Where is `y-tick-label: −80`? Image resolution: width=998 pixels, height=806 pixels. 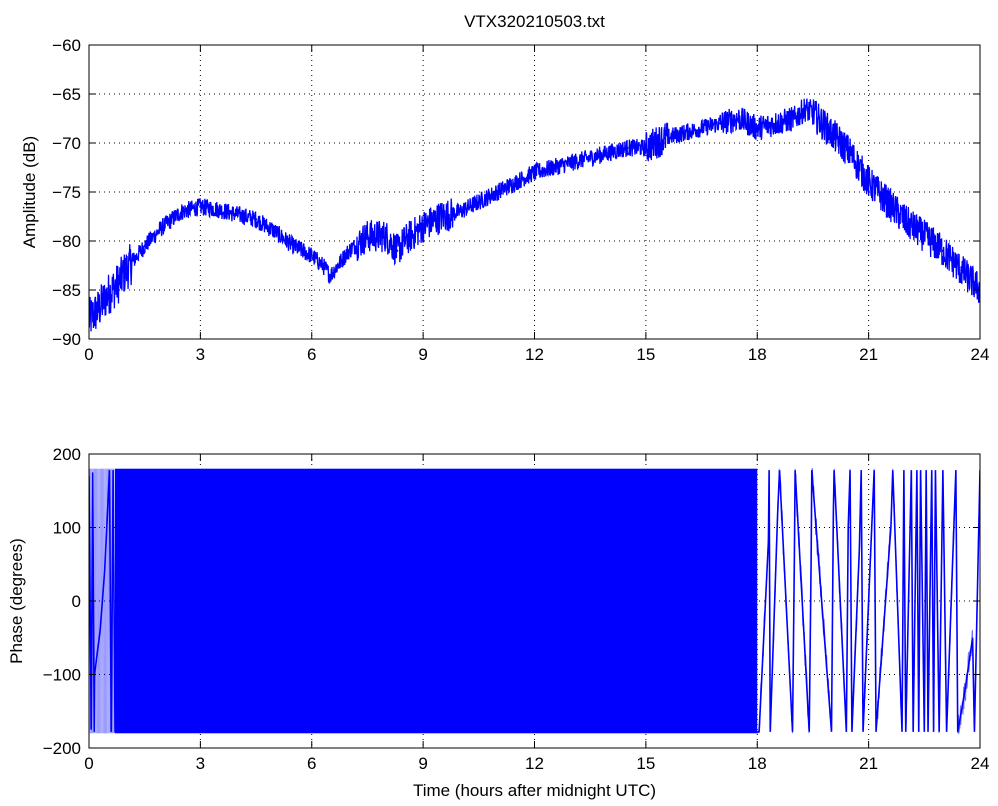 y-tick-label: −80 is located at coordinates (66, 241).